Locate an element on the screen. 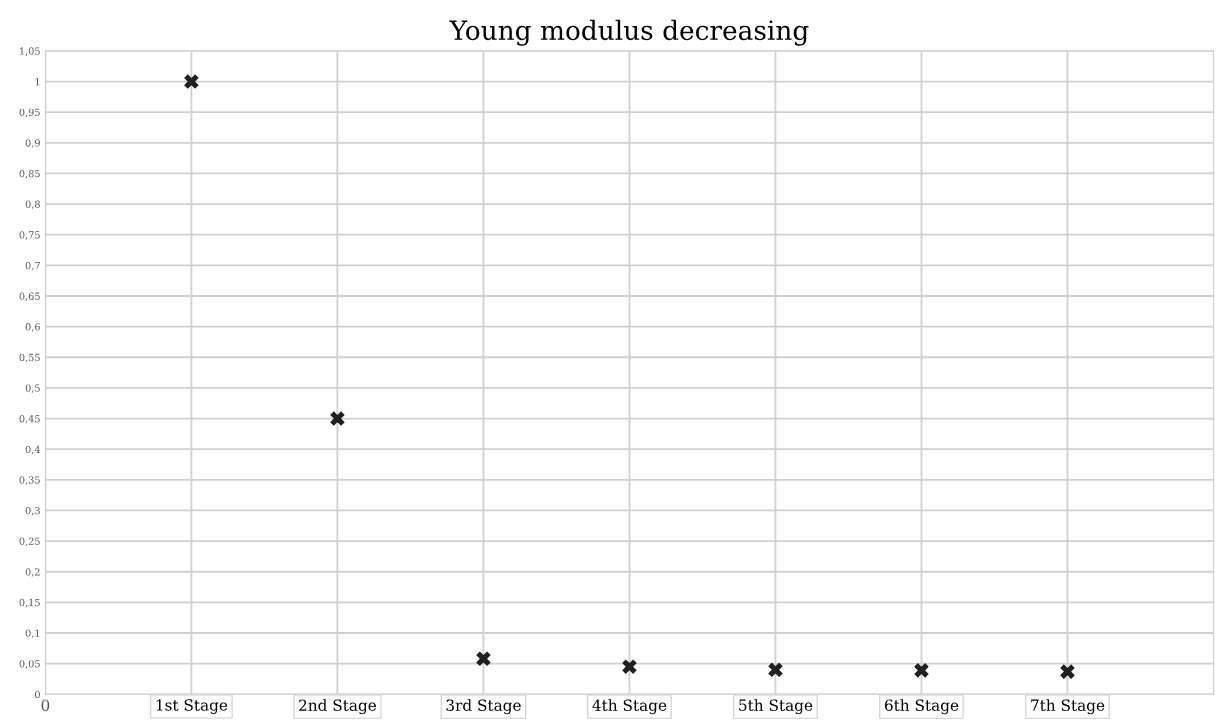  y-tick-label: 0,9 is located at coordinates (32, 143).